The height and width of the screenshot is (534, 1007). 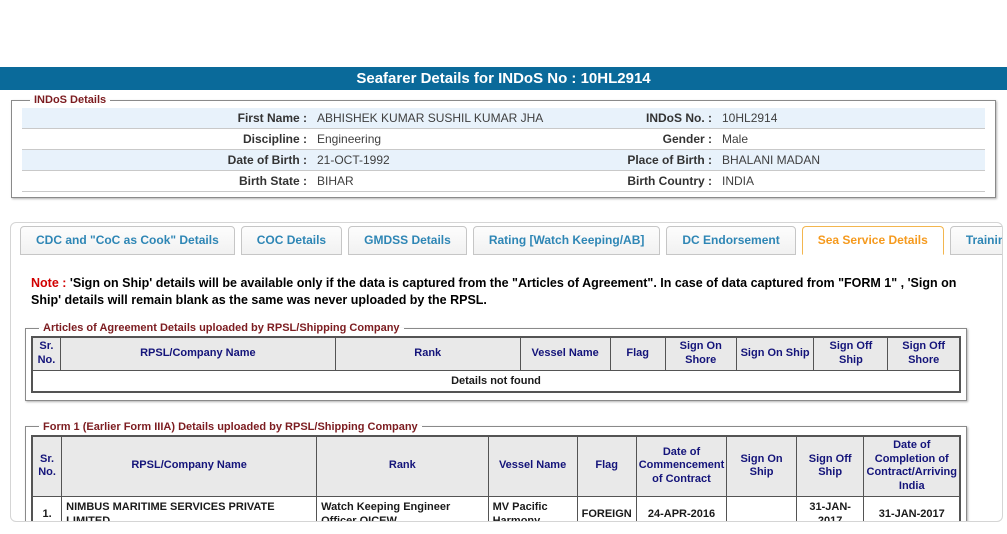 I want to click on tab-gmdss-details: GMDSS Details, so click(x=407, y=240).